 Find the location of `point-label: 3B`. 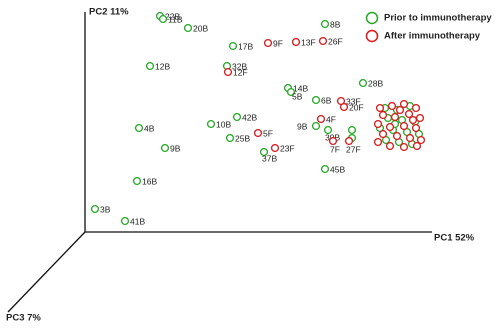

point-label: 3B is located at coordinates (105, 209).